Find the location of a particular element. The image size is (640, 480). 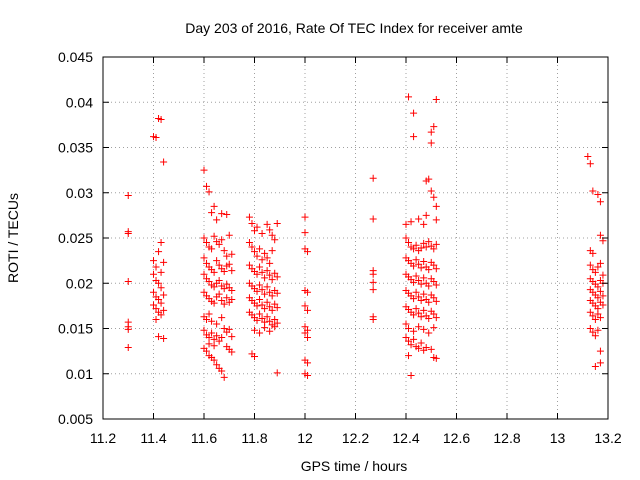

y-tick-label: 0.02 is located at coordinates (79, 283).